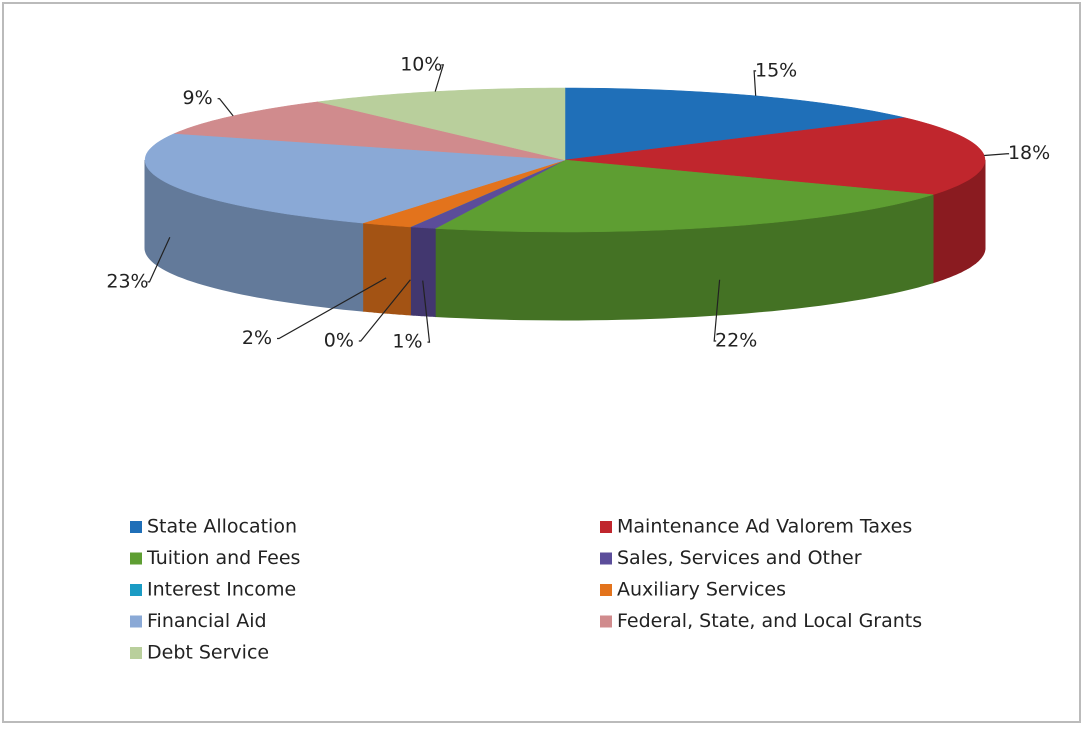 This screenshot has width=1083, height=729. What do you see at coordinates (776, 70) in the screenshot?
I see `data-label: 15%` at bounding box center [776, 70].